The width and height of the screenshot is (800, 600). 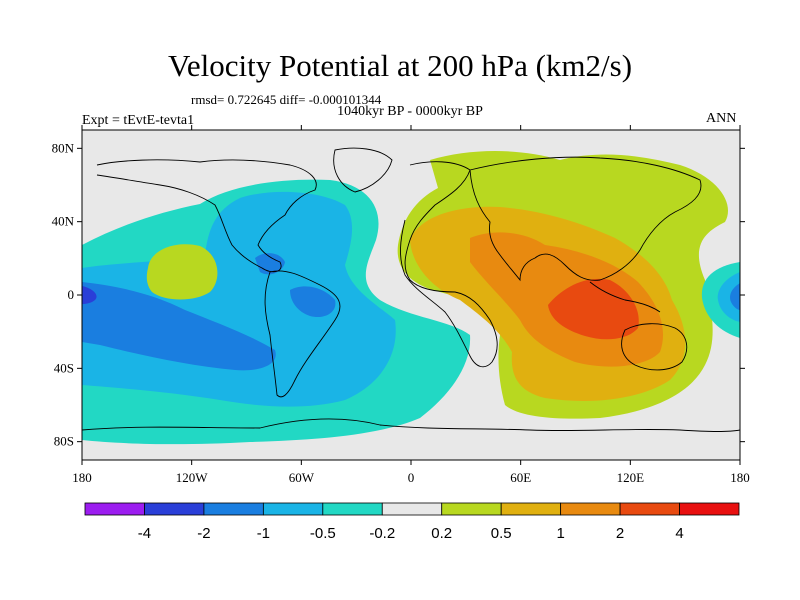 What do you see at coordinates (192, 477) in the screenshot?
I see `lon-tick-label: 120W` at bounding box center [192, 477].